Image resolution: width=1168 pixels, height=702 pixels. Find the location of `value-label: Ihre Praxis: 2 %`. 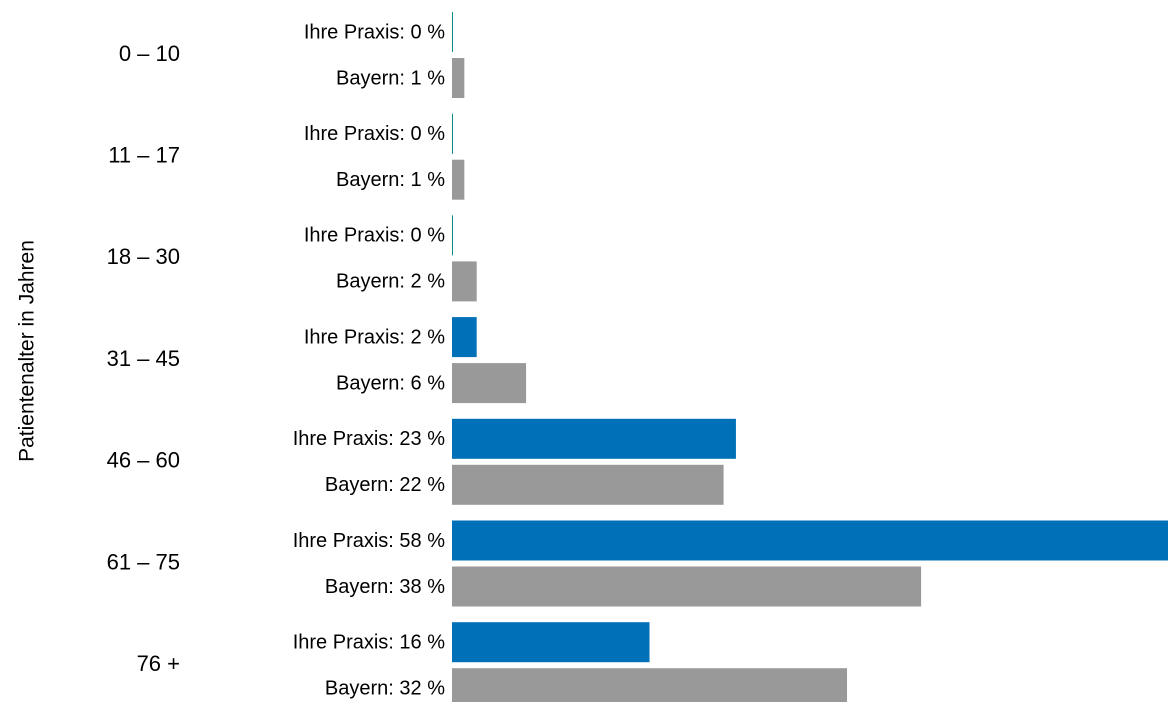

value-label: Ihre Praxis: 2 % is located at coordinates (374, 337).